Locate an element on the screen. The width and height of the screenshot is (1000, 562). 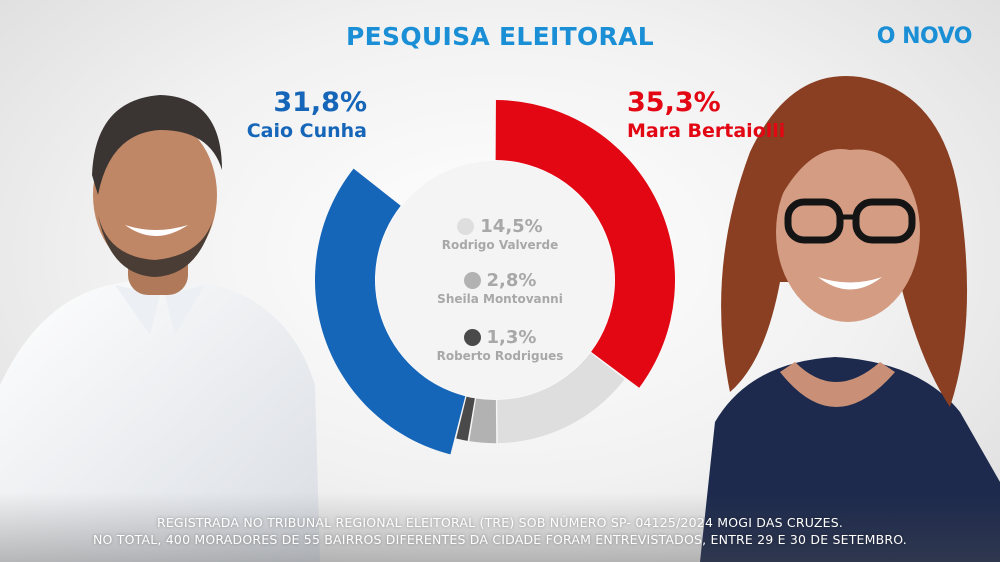
mara-name: Mara Bertaiolli is located at coordinates (706, 131).